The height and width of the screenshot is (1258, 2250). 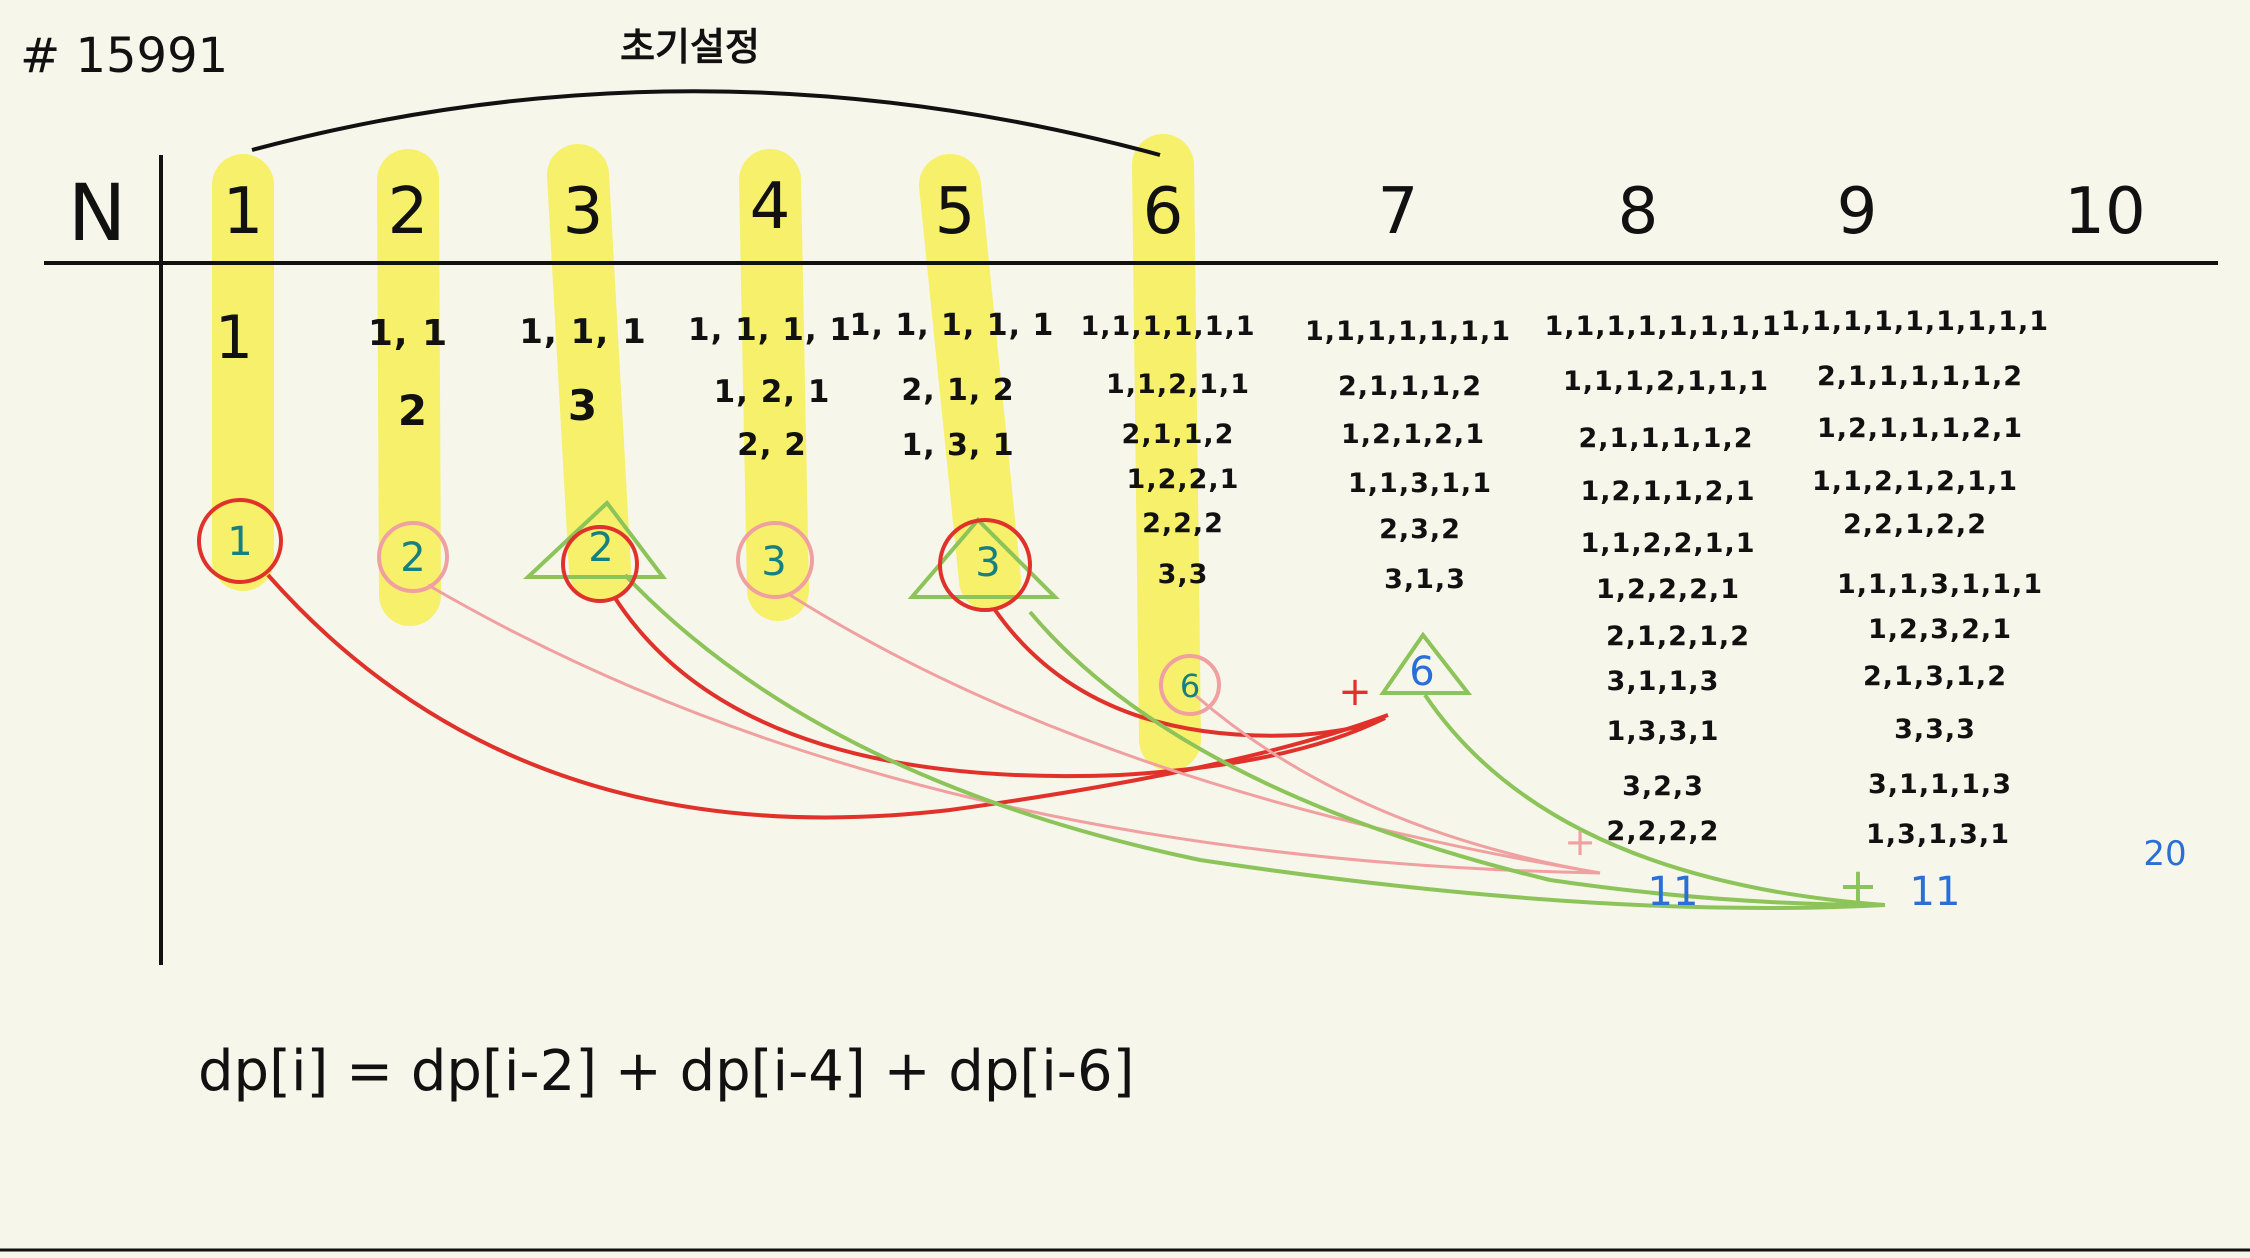 What do you see at coordinates (1178, 384) in the screenshot?
I see `combo-text: 1,1,2,1,1` at bounding box center [1178, 384].